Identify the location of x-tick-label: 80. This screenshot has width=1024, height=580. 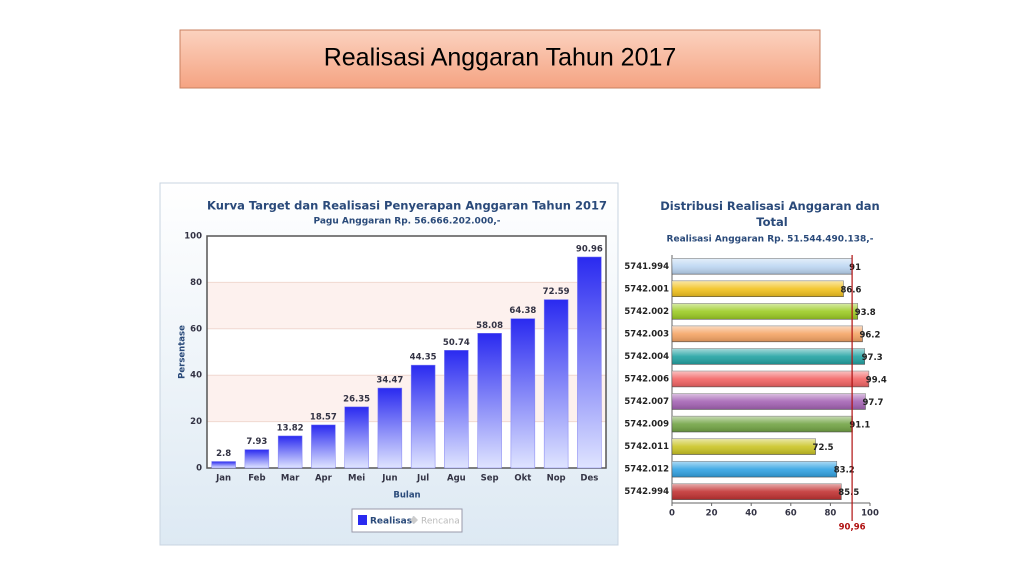
(830, 514).